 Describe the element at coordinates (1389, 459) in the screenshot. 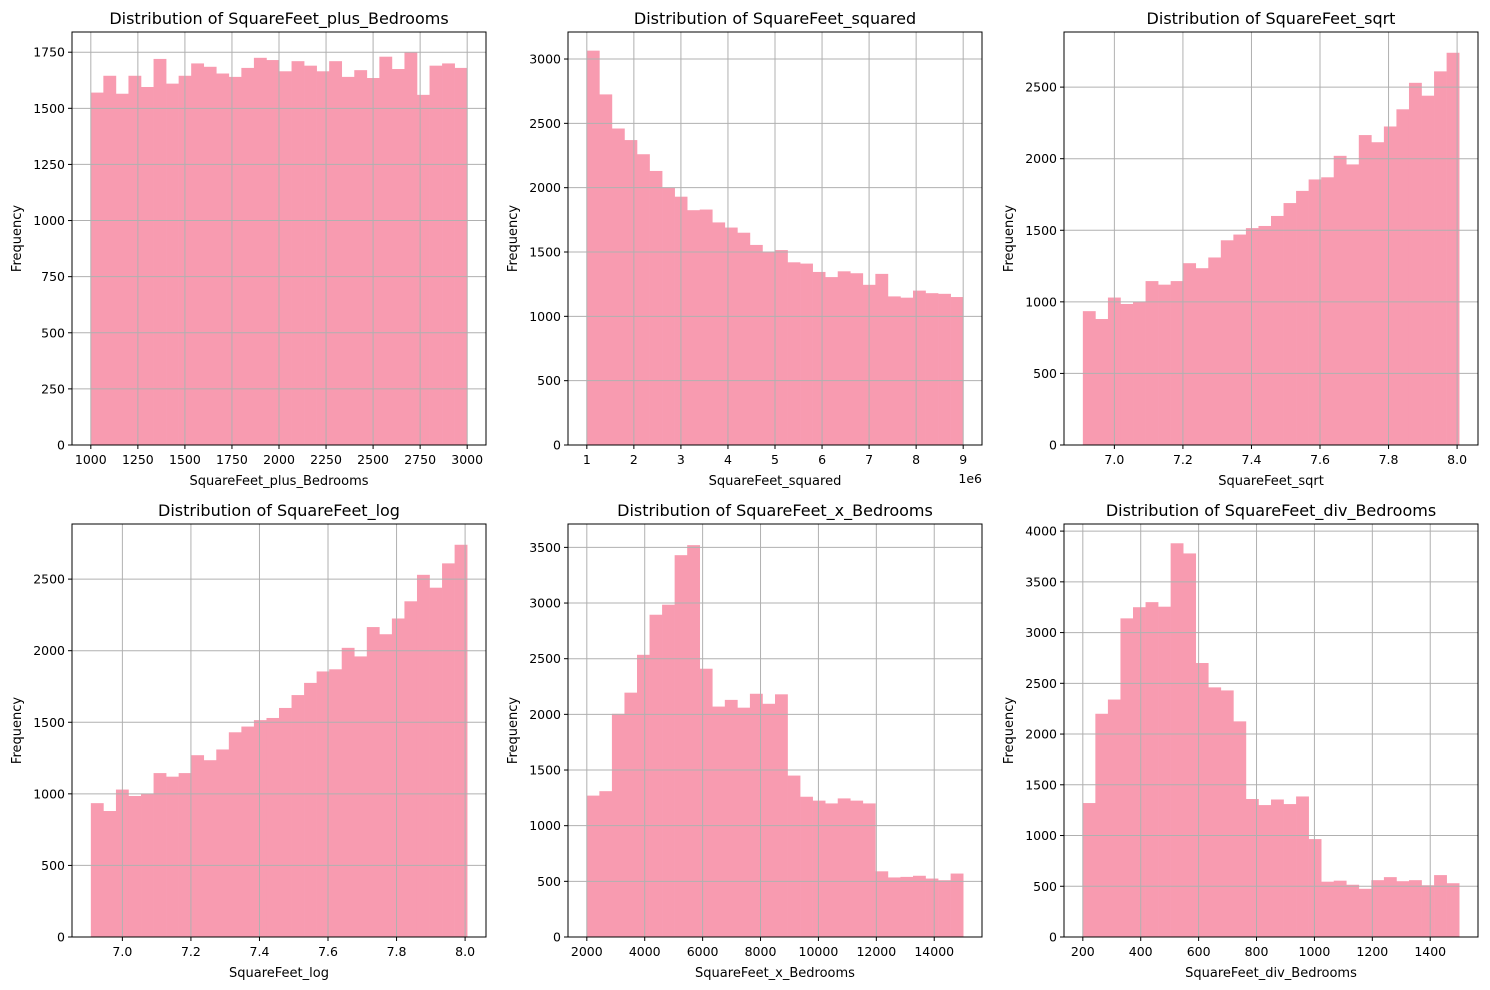

I see `x-tick-label: 7.8` at that location.